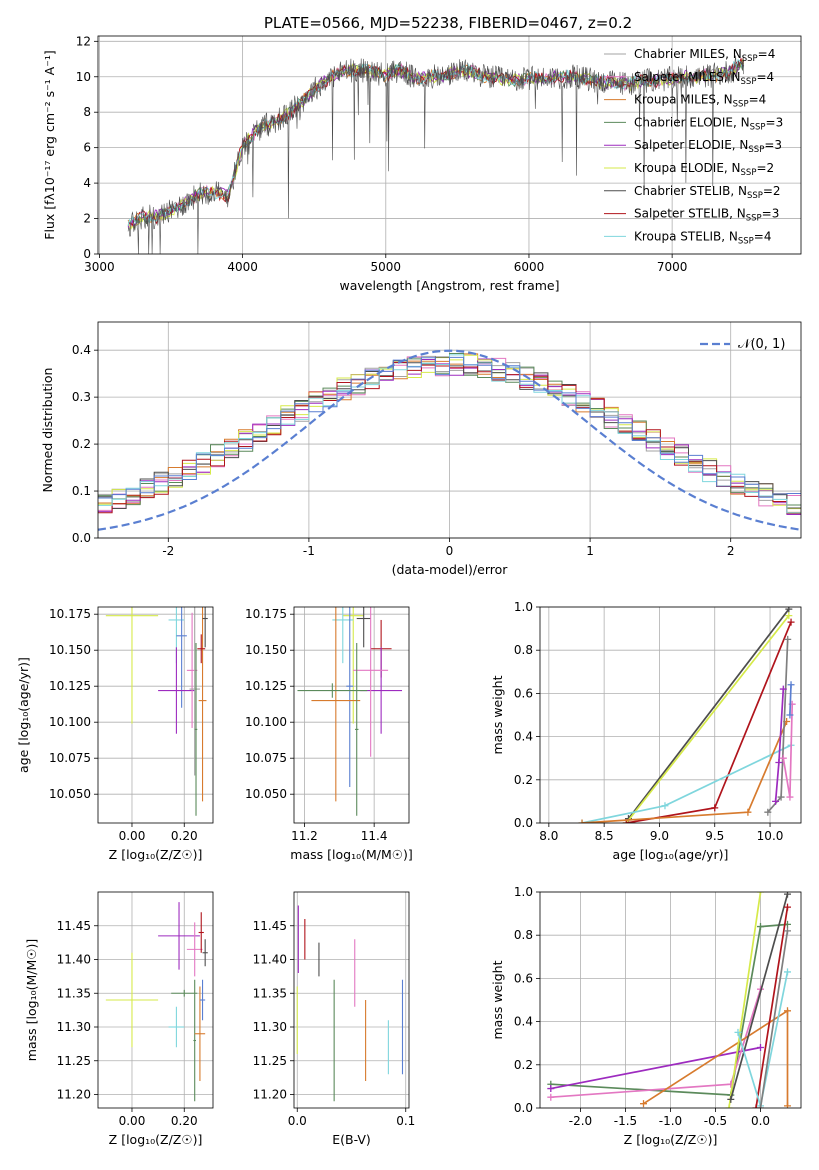 Image resolution: width=819 pixels, height=1170 pixels. What do you see at coordinates (70, 686) in the screenshot?
I see `y-tick-label: 10.125` at bounding box center [70, 686].